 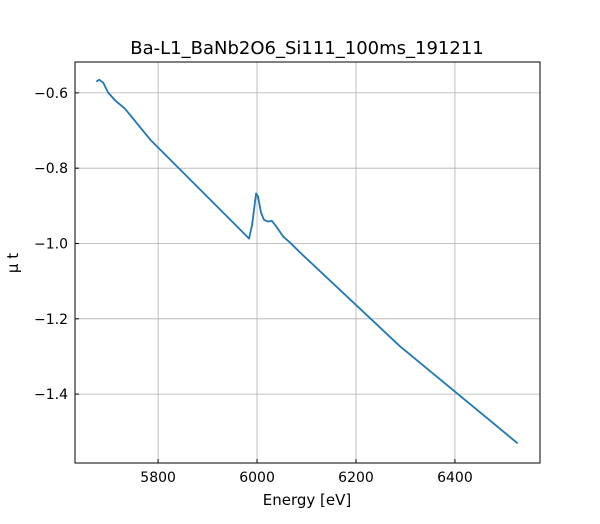 What do you see at coordinates (158, 478) in the screenshot?
I see `x-tick-label: 5800` at bounding box center [158, 478].